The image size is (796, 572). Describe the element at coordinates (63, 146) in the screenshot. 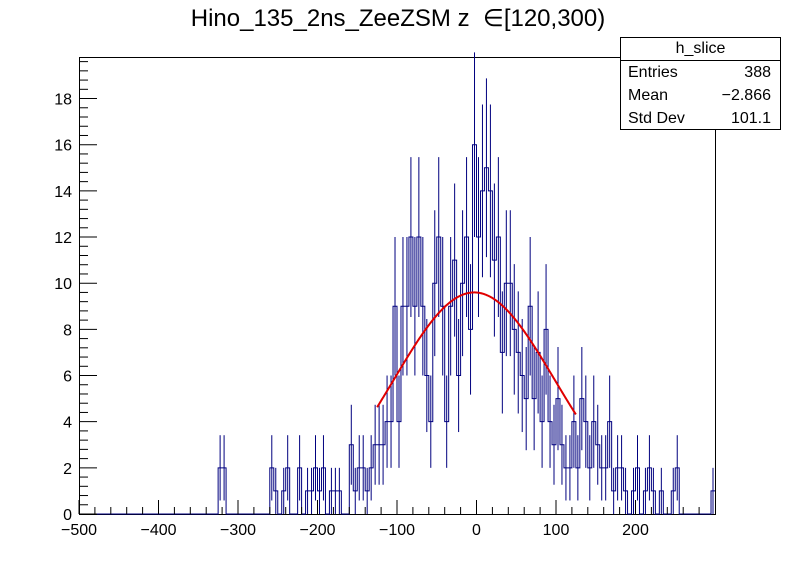

I see `y-tick-label: 16` at that location.